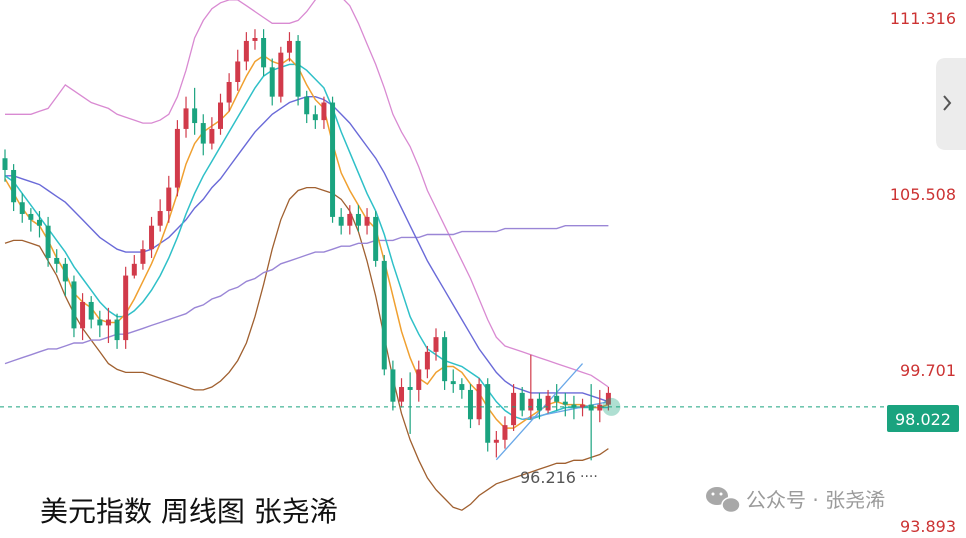  I want to click on watermark-text: 公众号 · 张尧浠, so click(815, 500).